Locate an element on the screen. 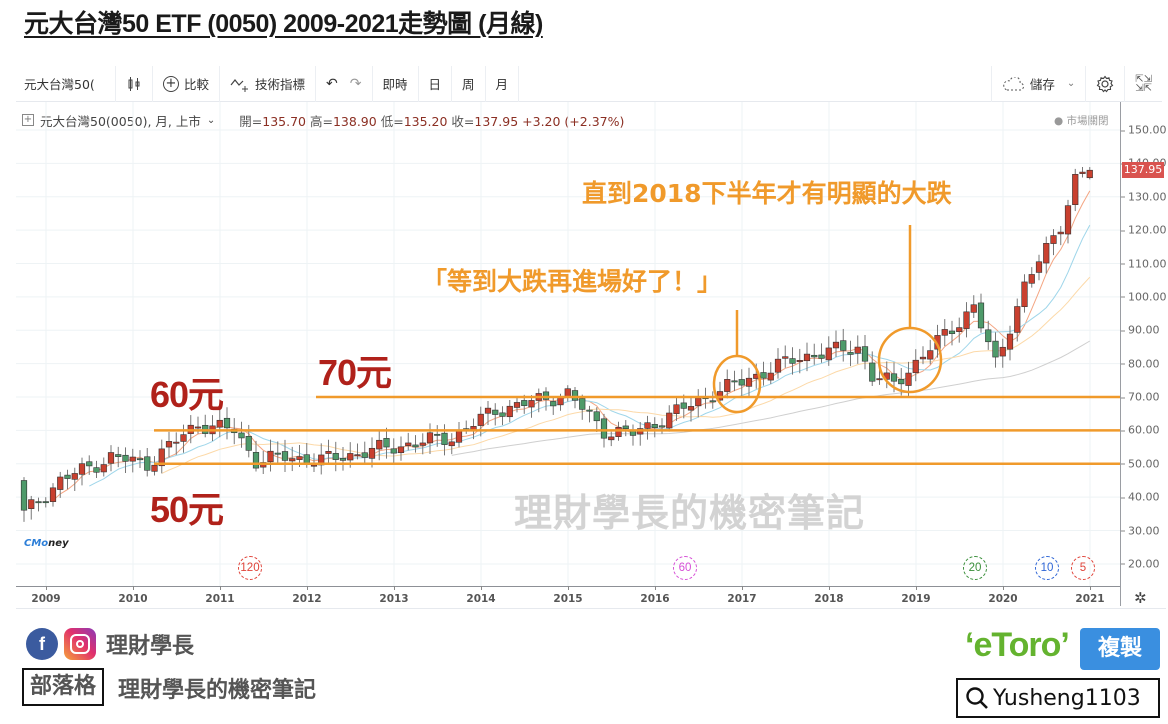 The image size is (1168, 724). undo-icon: ↶ is located at coordinates (332, 83).